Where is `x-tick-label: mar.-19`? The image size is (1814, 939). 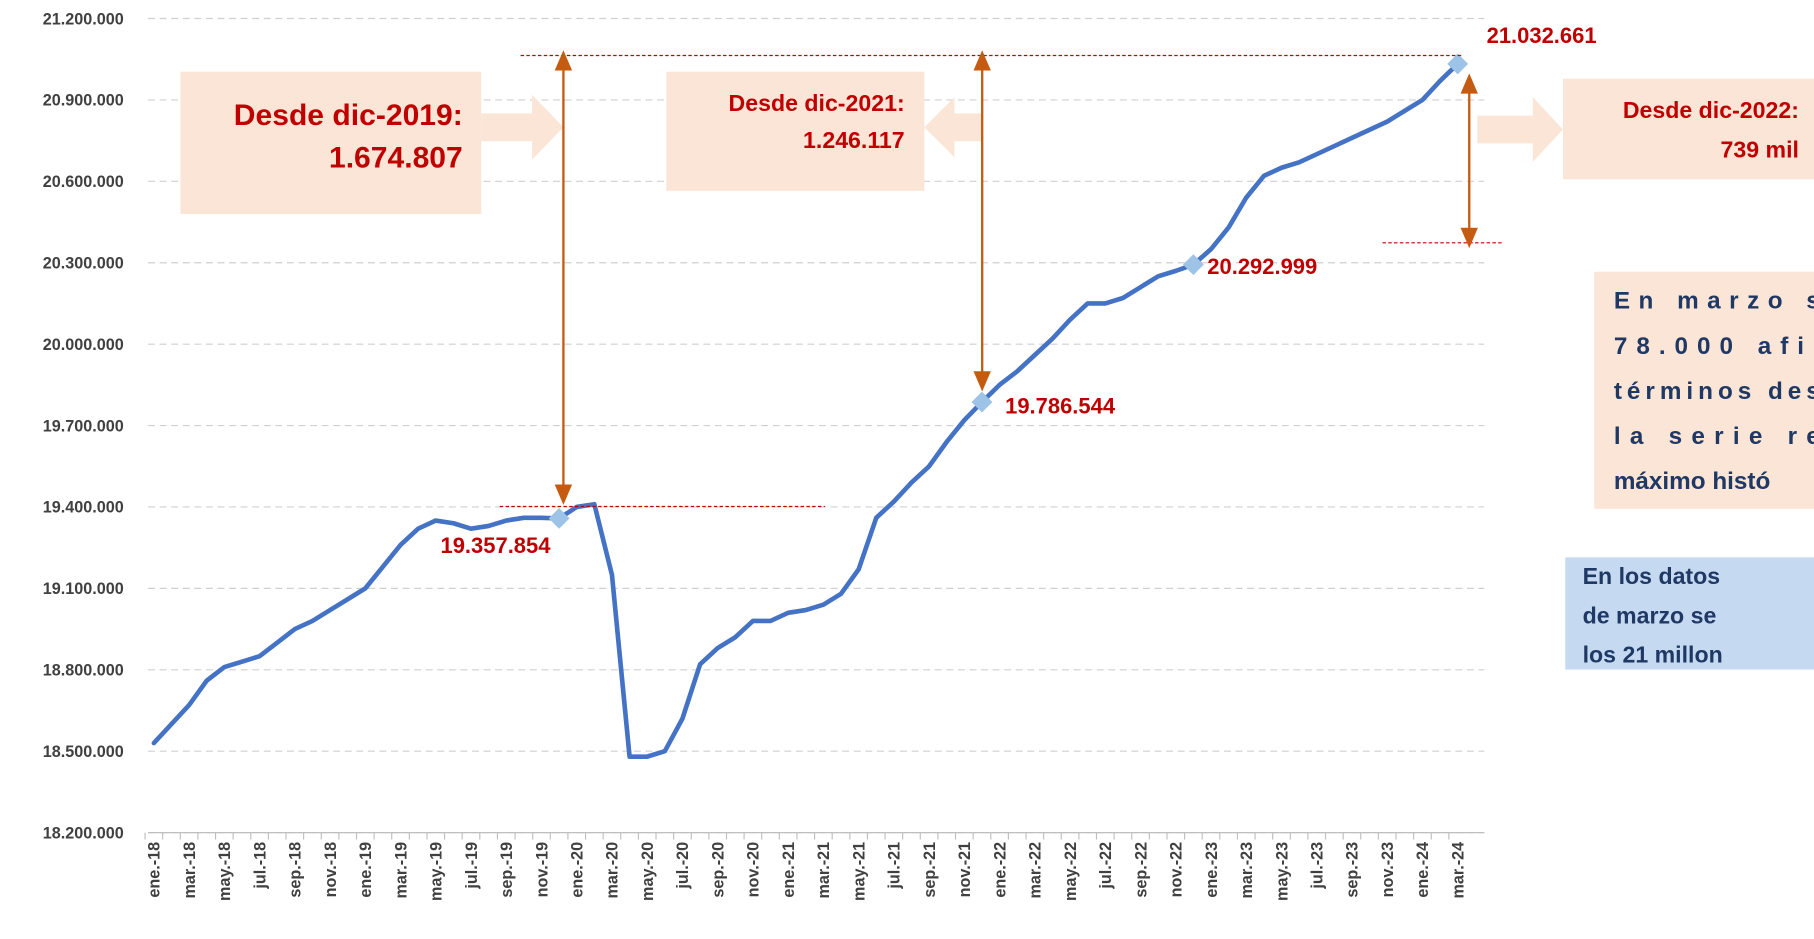
x-tick-label: mar.-19 is located at coordinates (401, 870).